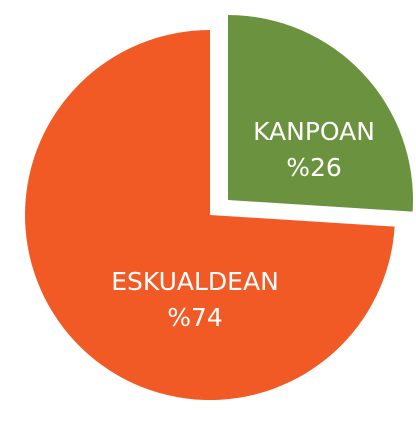 The image size is (416, 423). What do you see at coordinates (314, 167) in the screenshot?
I see `slice-value-label: %26` at bounding box center [314, 167].